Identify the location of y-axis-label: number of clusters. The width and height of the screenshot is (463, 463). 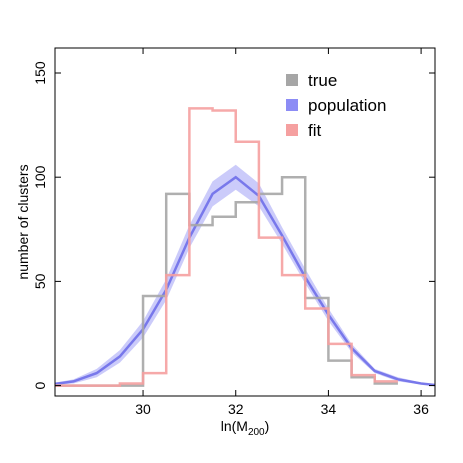
(23, 221).